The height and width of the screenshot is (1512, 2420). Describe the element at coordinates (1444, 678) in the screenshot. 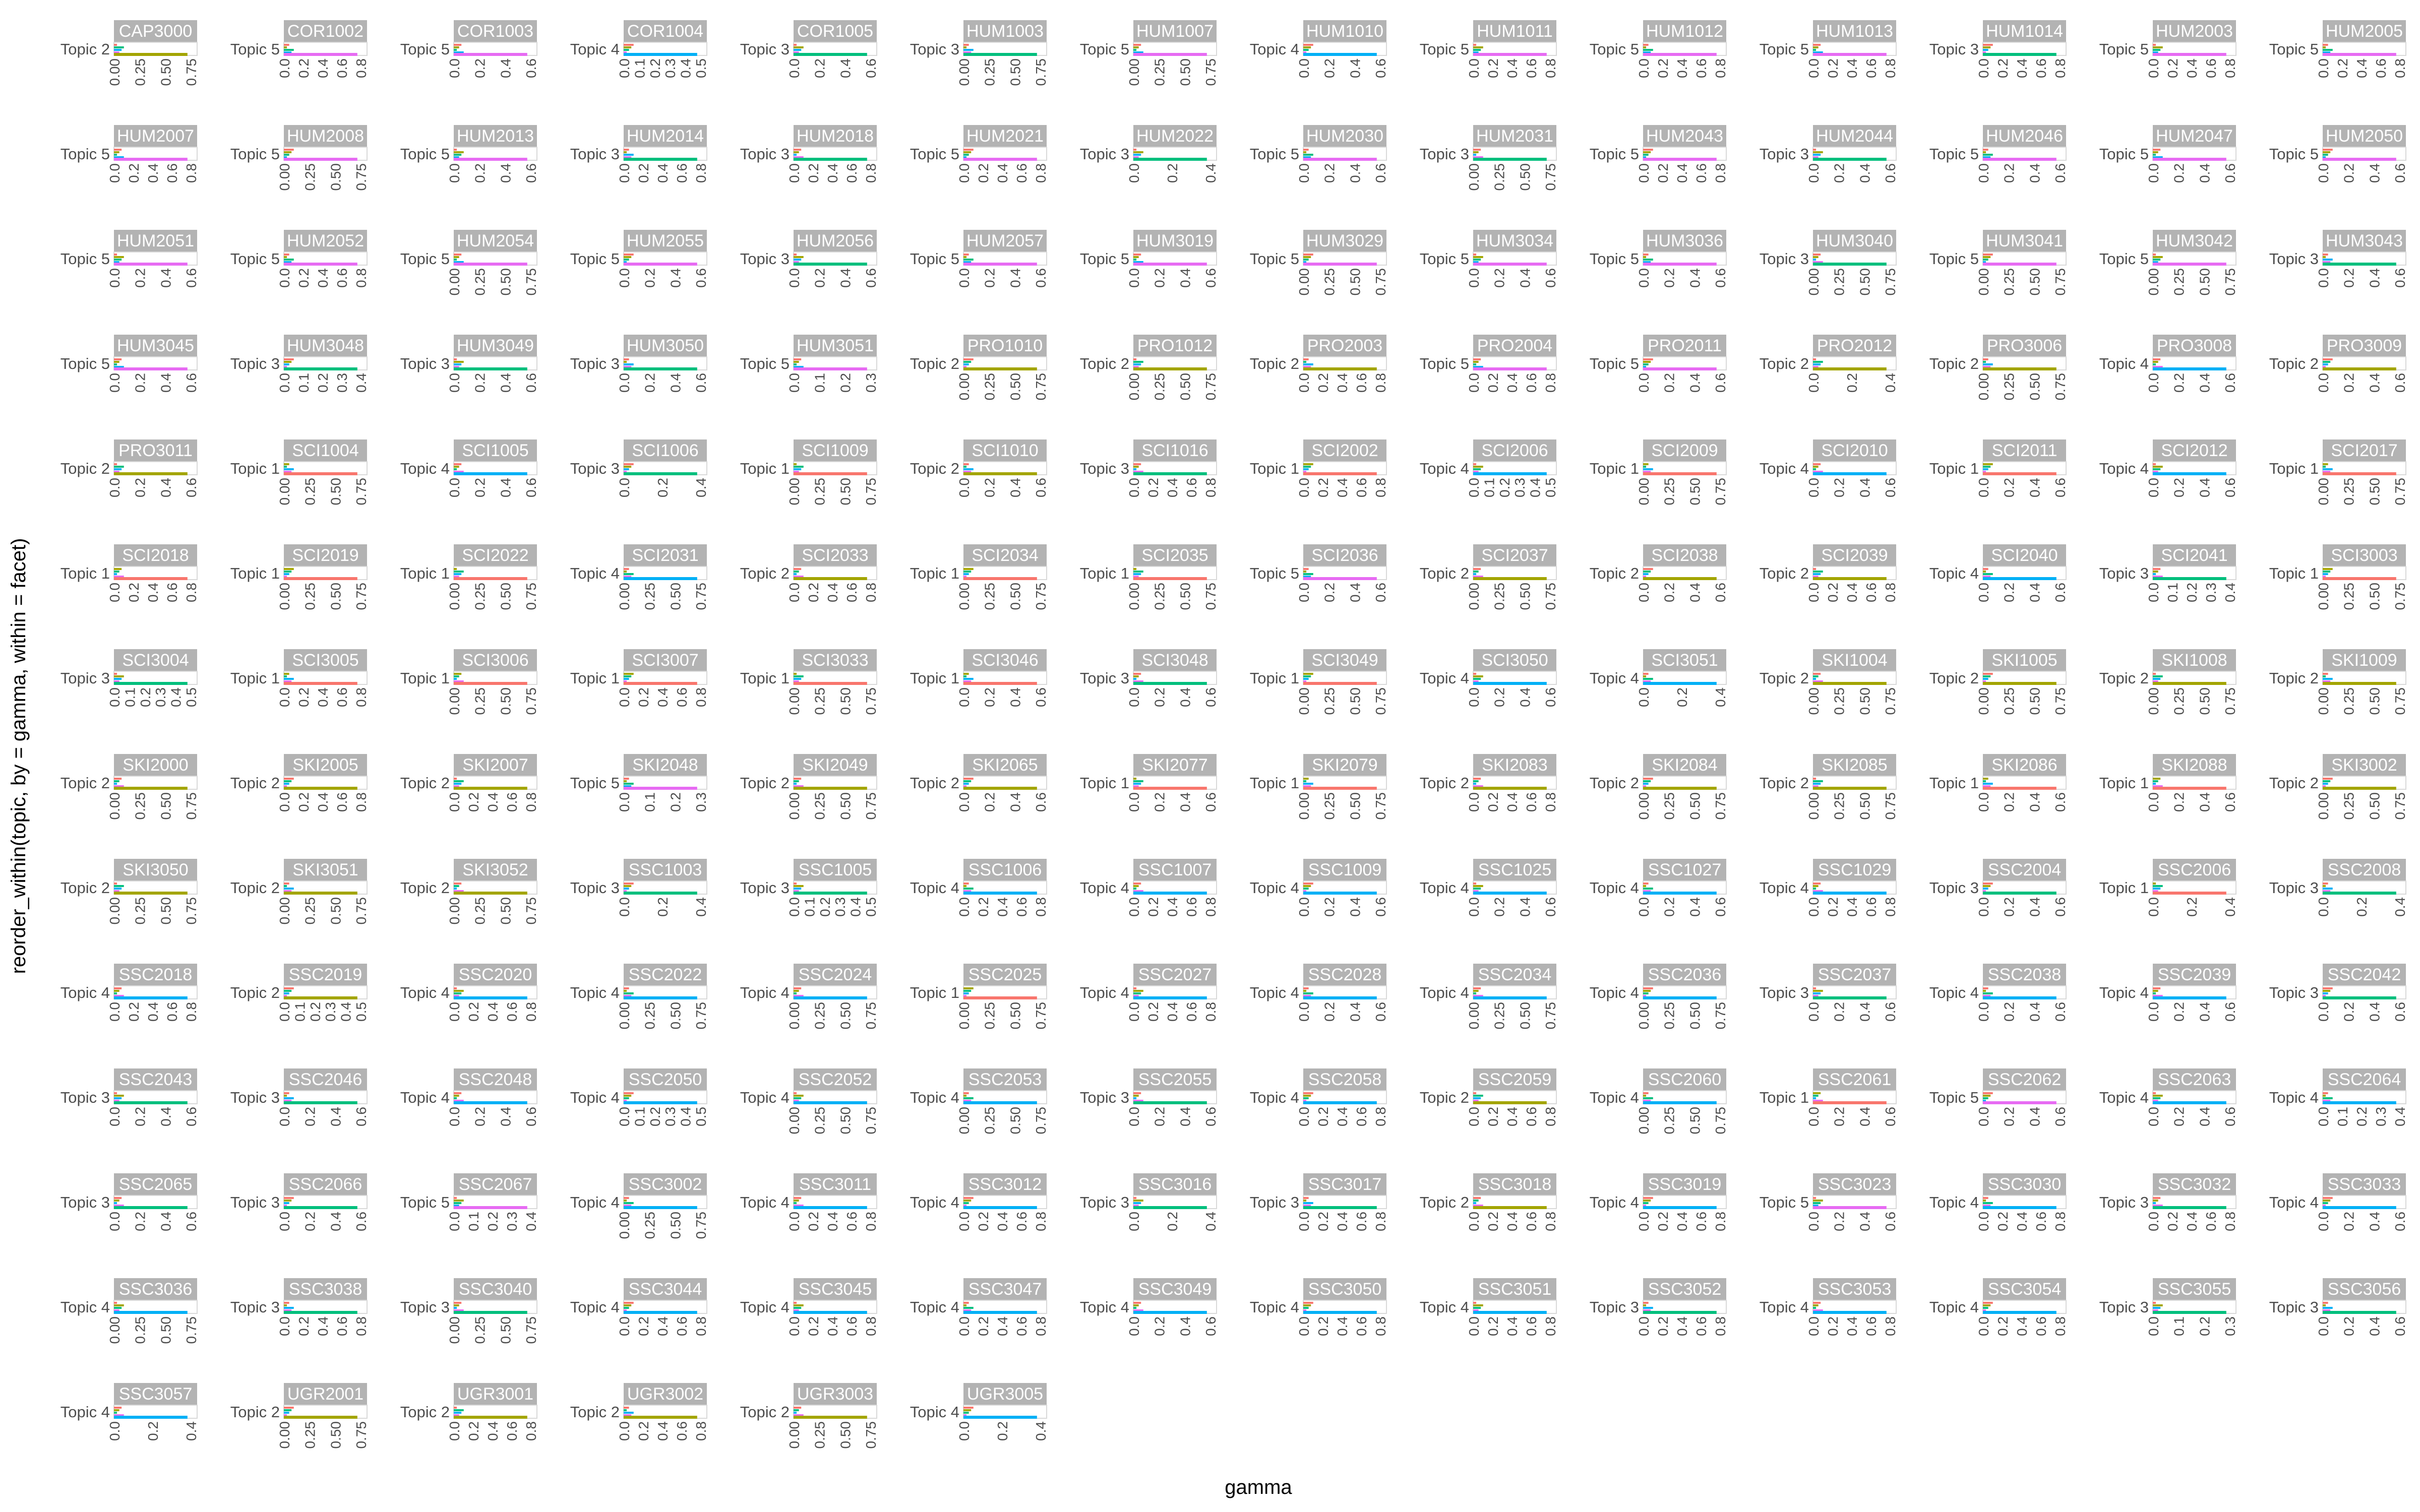

I see `y-tick-label: Topic 4` at that location.